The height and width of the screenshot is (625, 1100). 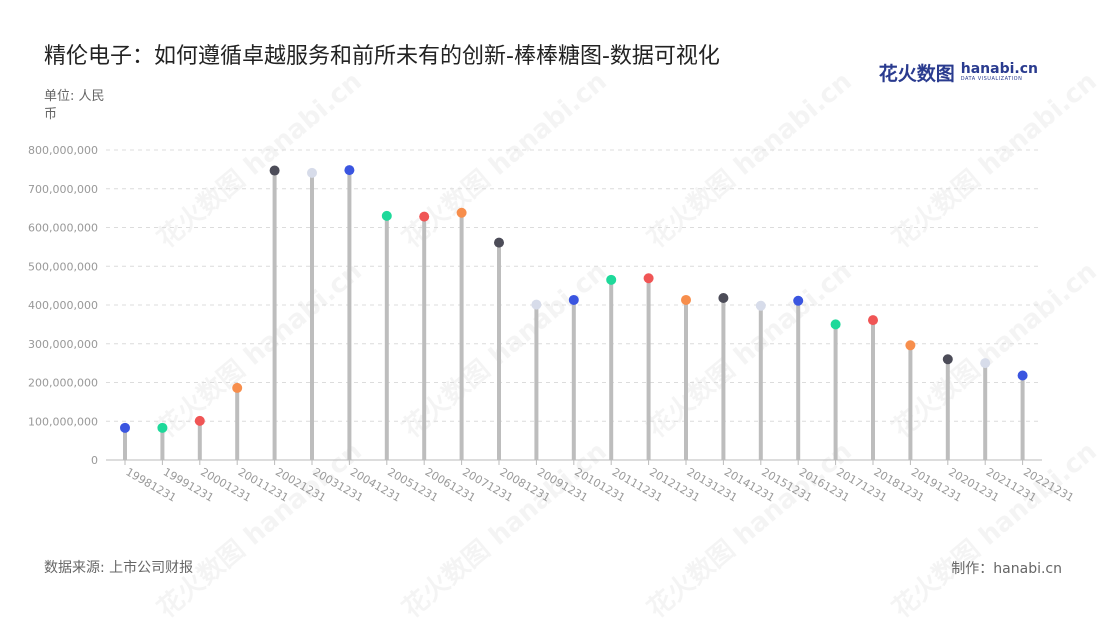 What do you see at coordinates (991, 79) in the screenshot?
I see `logo-subtext: DATA VISUALIZATION` at bounding box center [991, 79].